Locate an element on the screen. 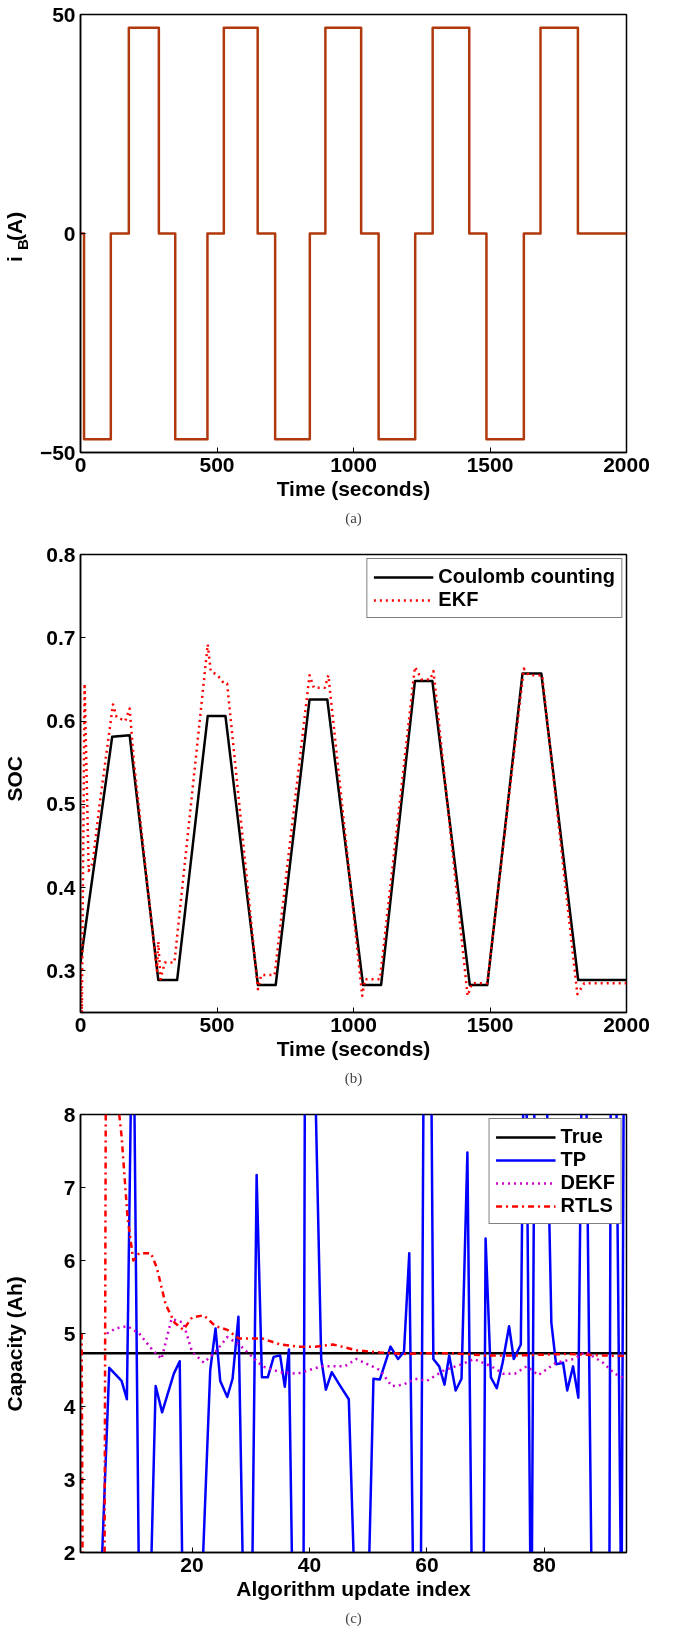 This screenshot has height=1640, width=690. legend-label: Coulomb counting is located at coordinates (526, 576).